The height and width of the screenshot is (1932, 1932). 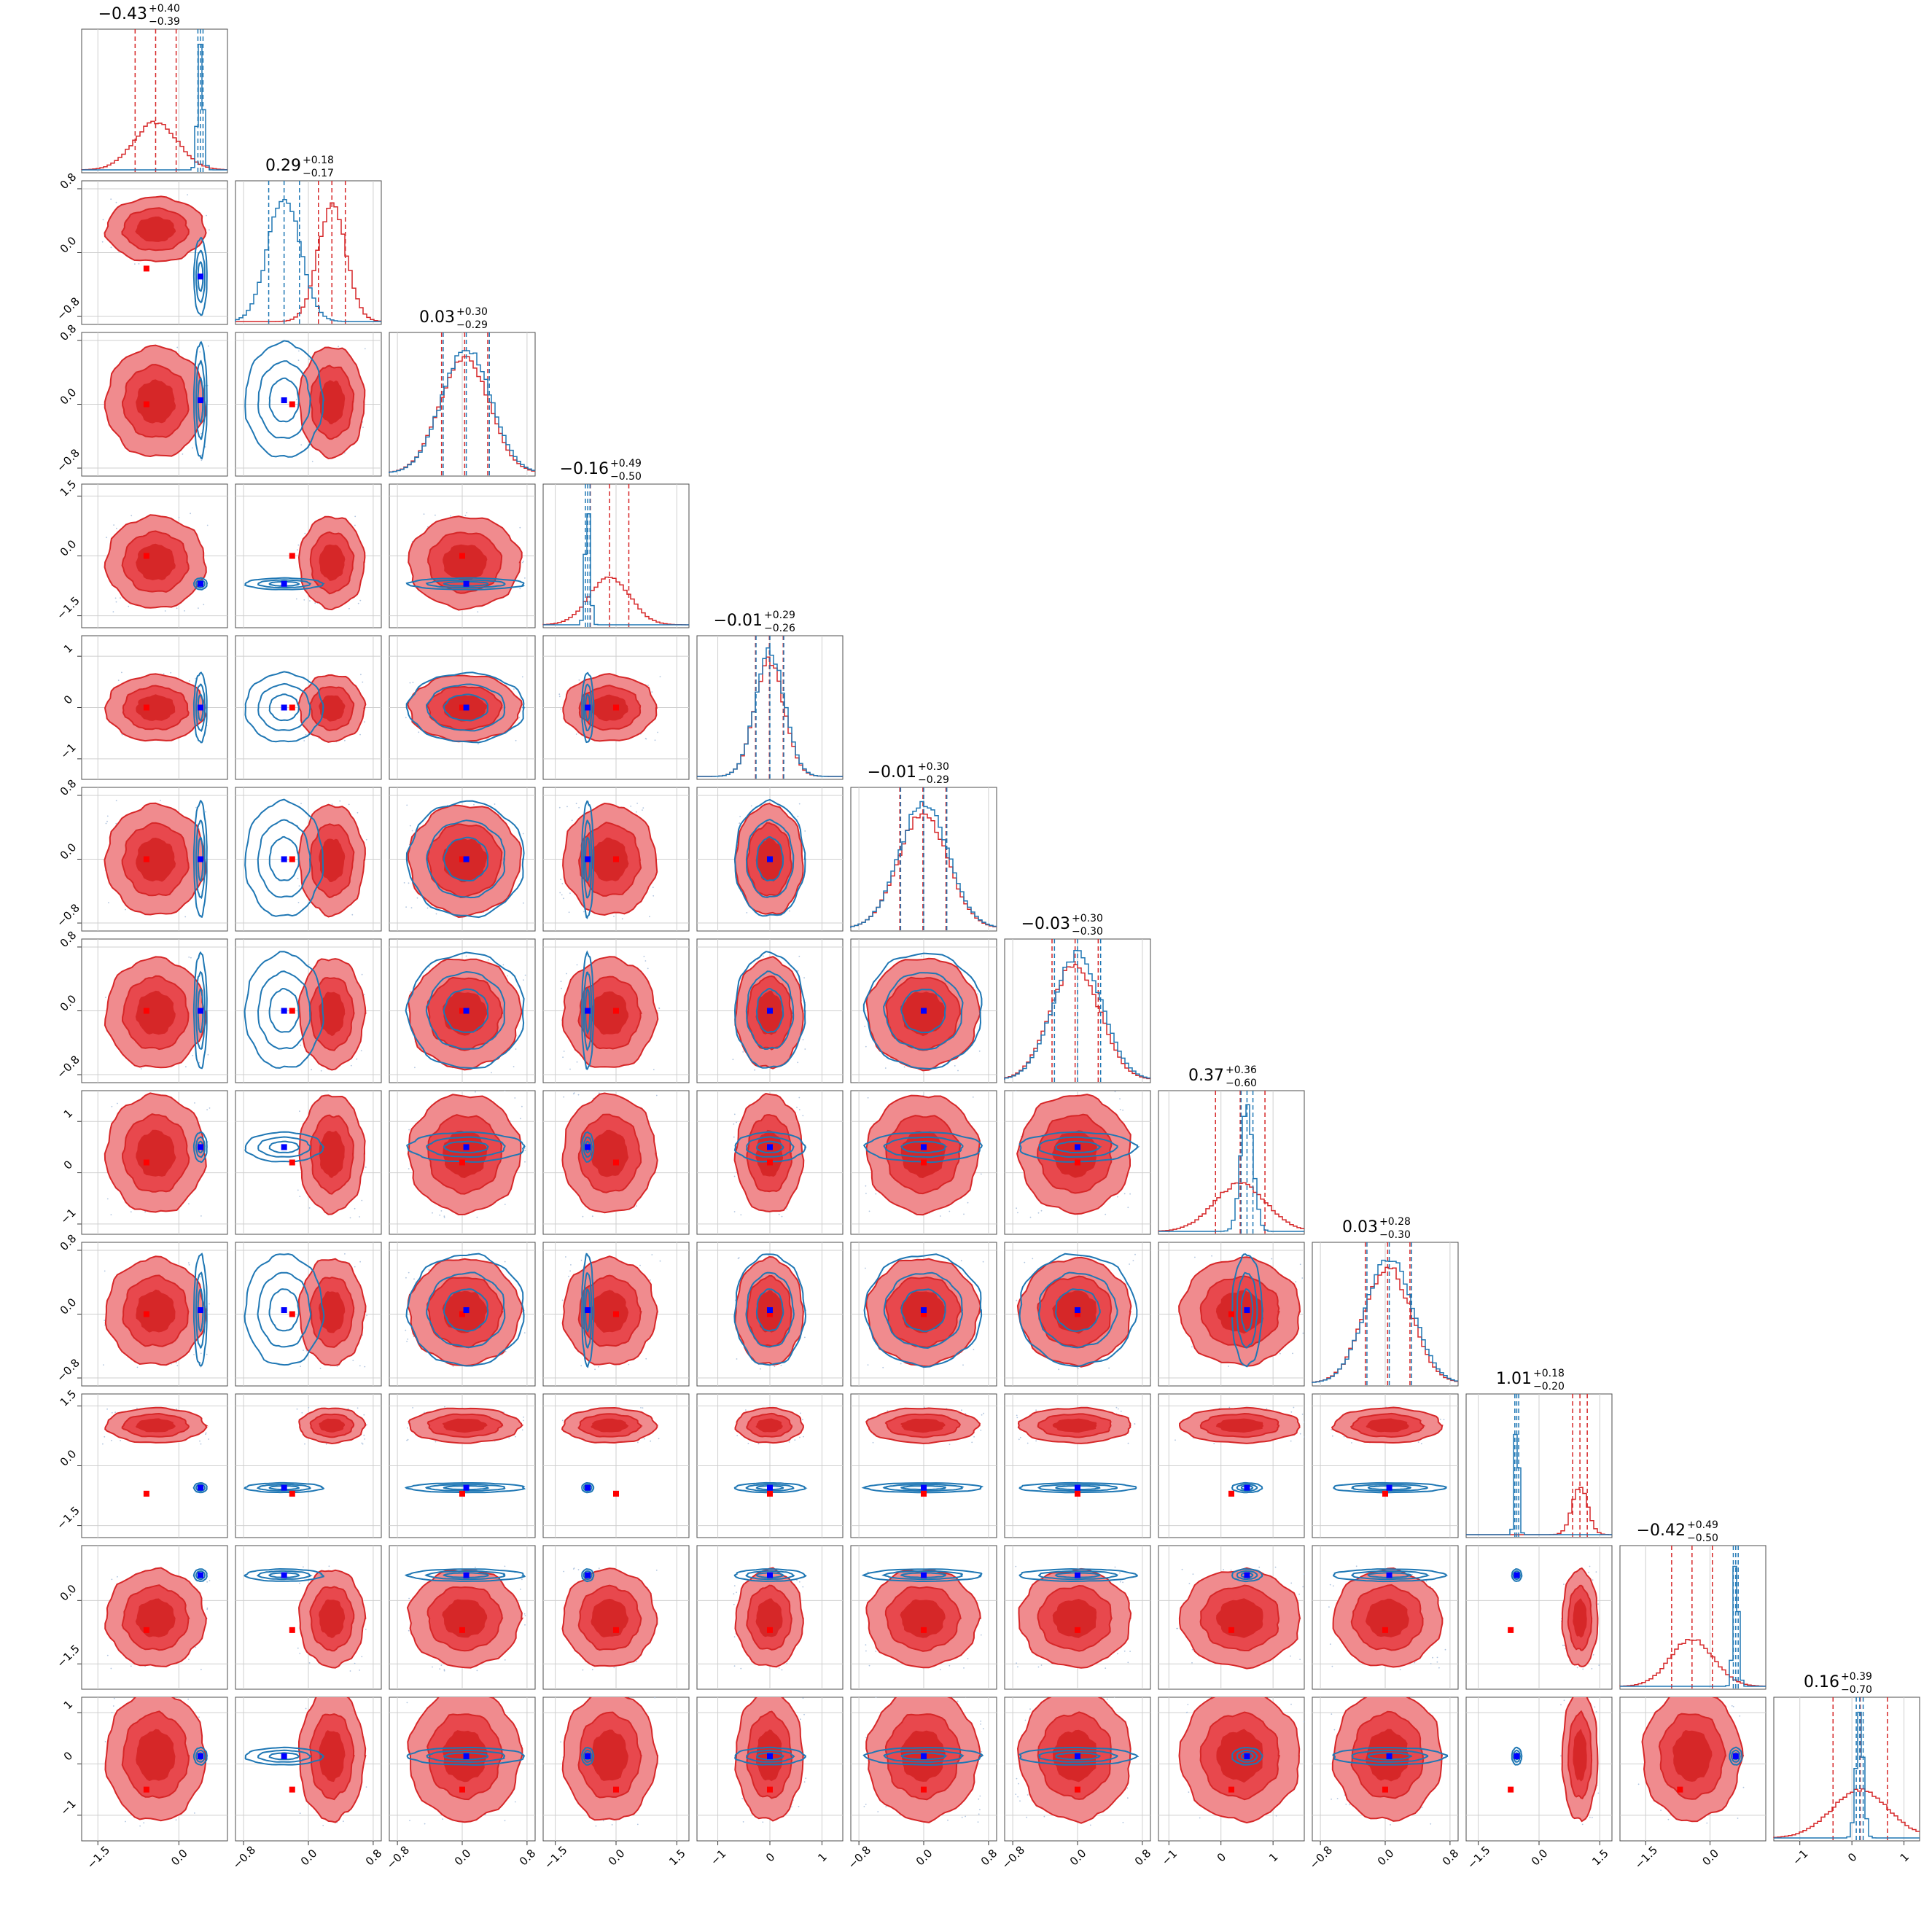 I want to click on x-tick-label: −0.8, so click(x=1321, y=1857).